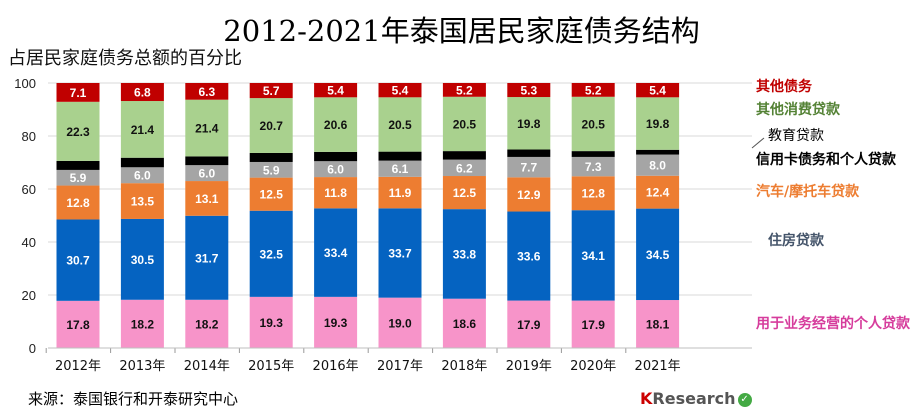 The width and height of the screenshot is (923, 417). What do you see at coordinates (798, 110) in the screenshot?
I see `legend-item: 其他消费贷款` at bounding box center [798, 110].